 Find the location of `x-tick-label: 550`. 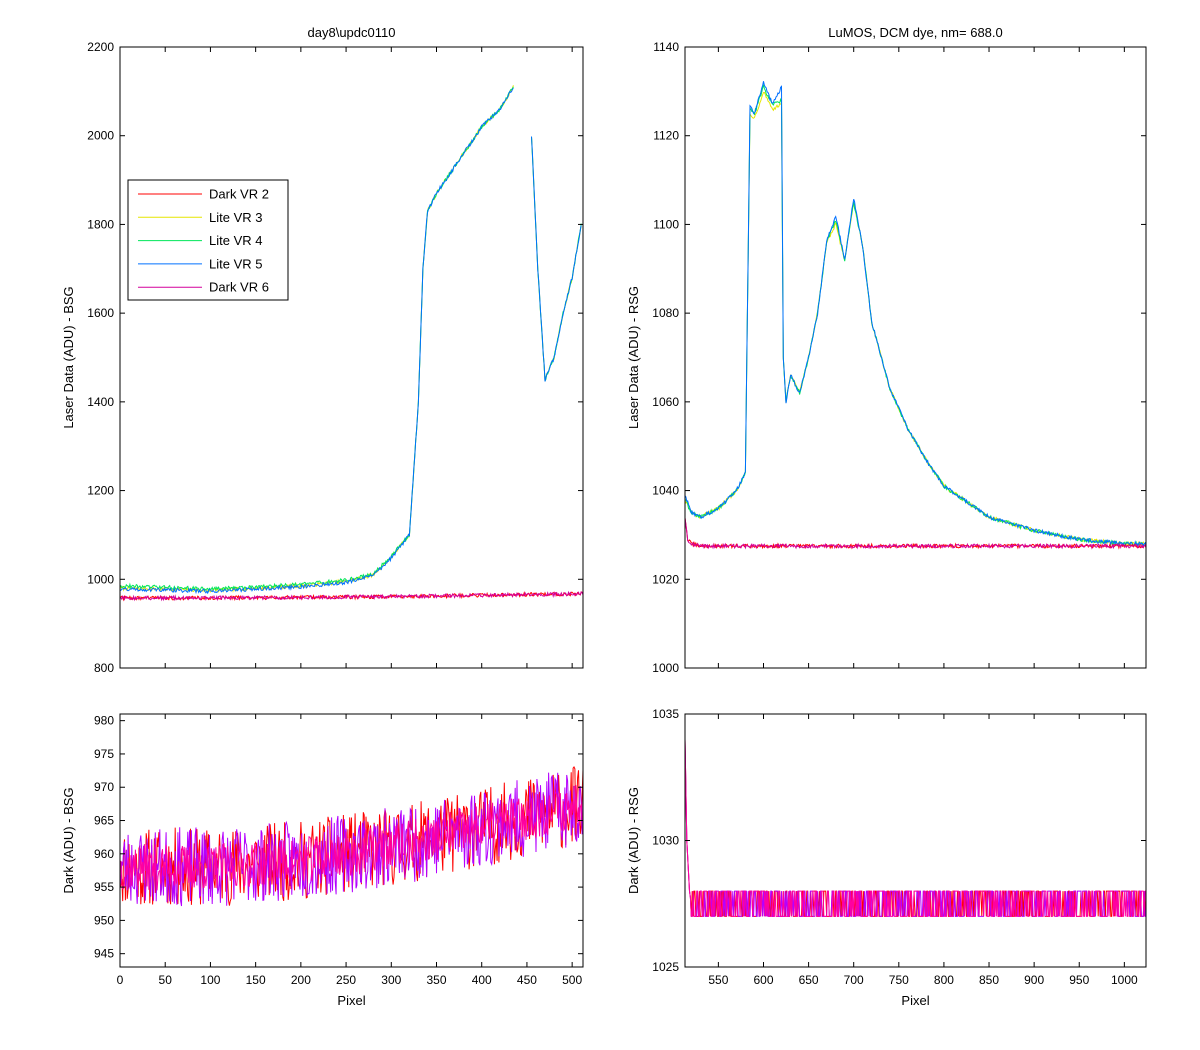

x-tick-label: 550 is located at coordinates (718, 980).